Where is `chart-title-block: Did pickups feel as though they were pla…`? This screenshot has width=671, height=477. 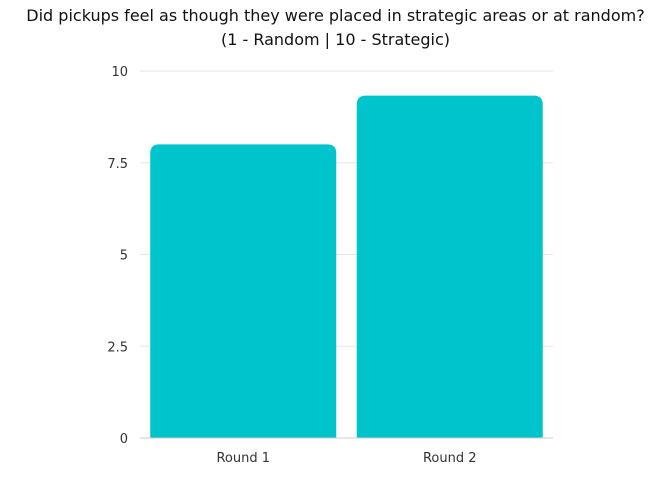
chart-title-block: Did pickups feel as though they were pla… is located at coordinates (335, 28).